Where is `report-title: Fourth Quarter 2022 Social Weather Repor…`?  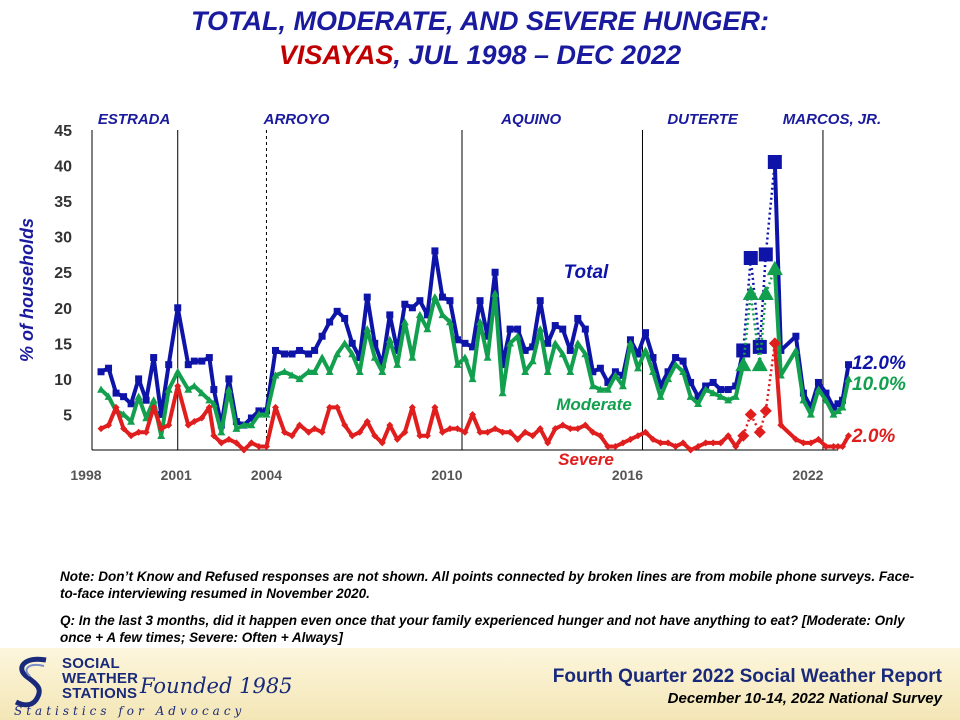
report-title: Fourth Quarter 2022 Social Weather Repor… is located at coordinates (747, 676).